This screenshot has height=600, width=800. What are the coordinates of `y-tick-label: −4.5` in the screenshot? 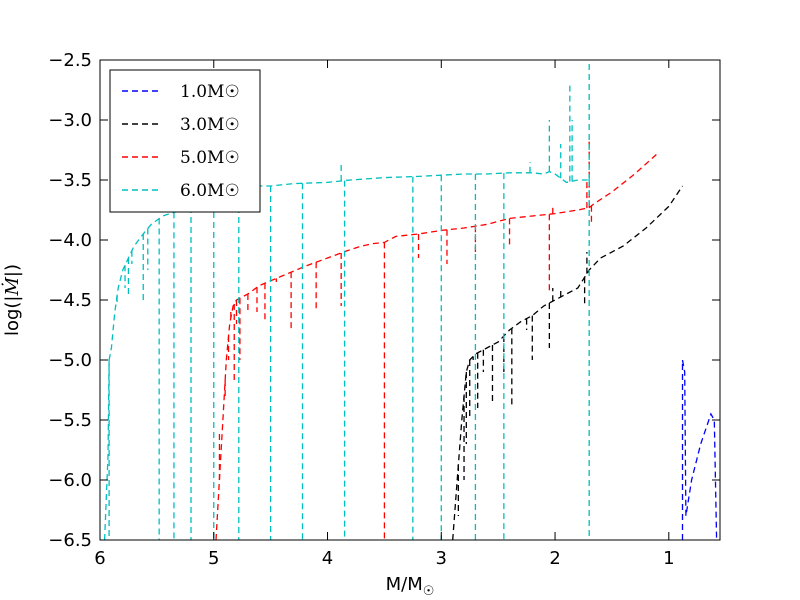 It's located at (70, 300).